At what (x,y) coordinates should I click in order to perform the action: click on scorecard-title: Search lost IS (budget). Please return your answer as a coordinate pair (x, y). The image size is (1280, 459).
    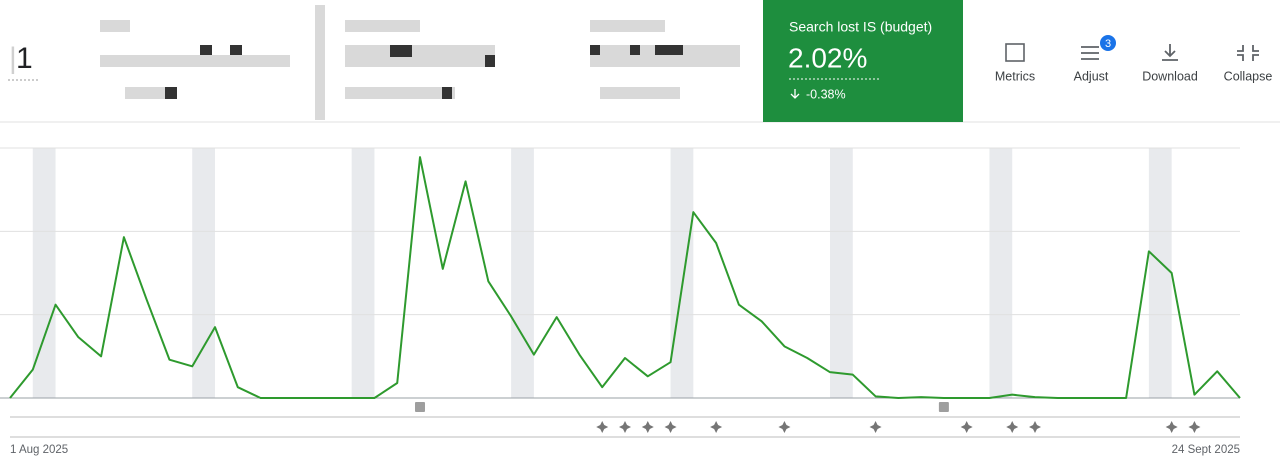
    Looking at the image, I should click on (860, 27).